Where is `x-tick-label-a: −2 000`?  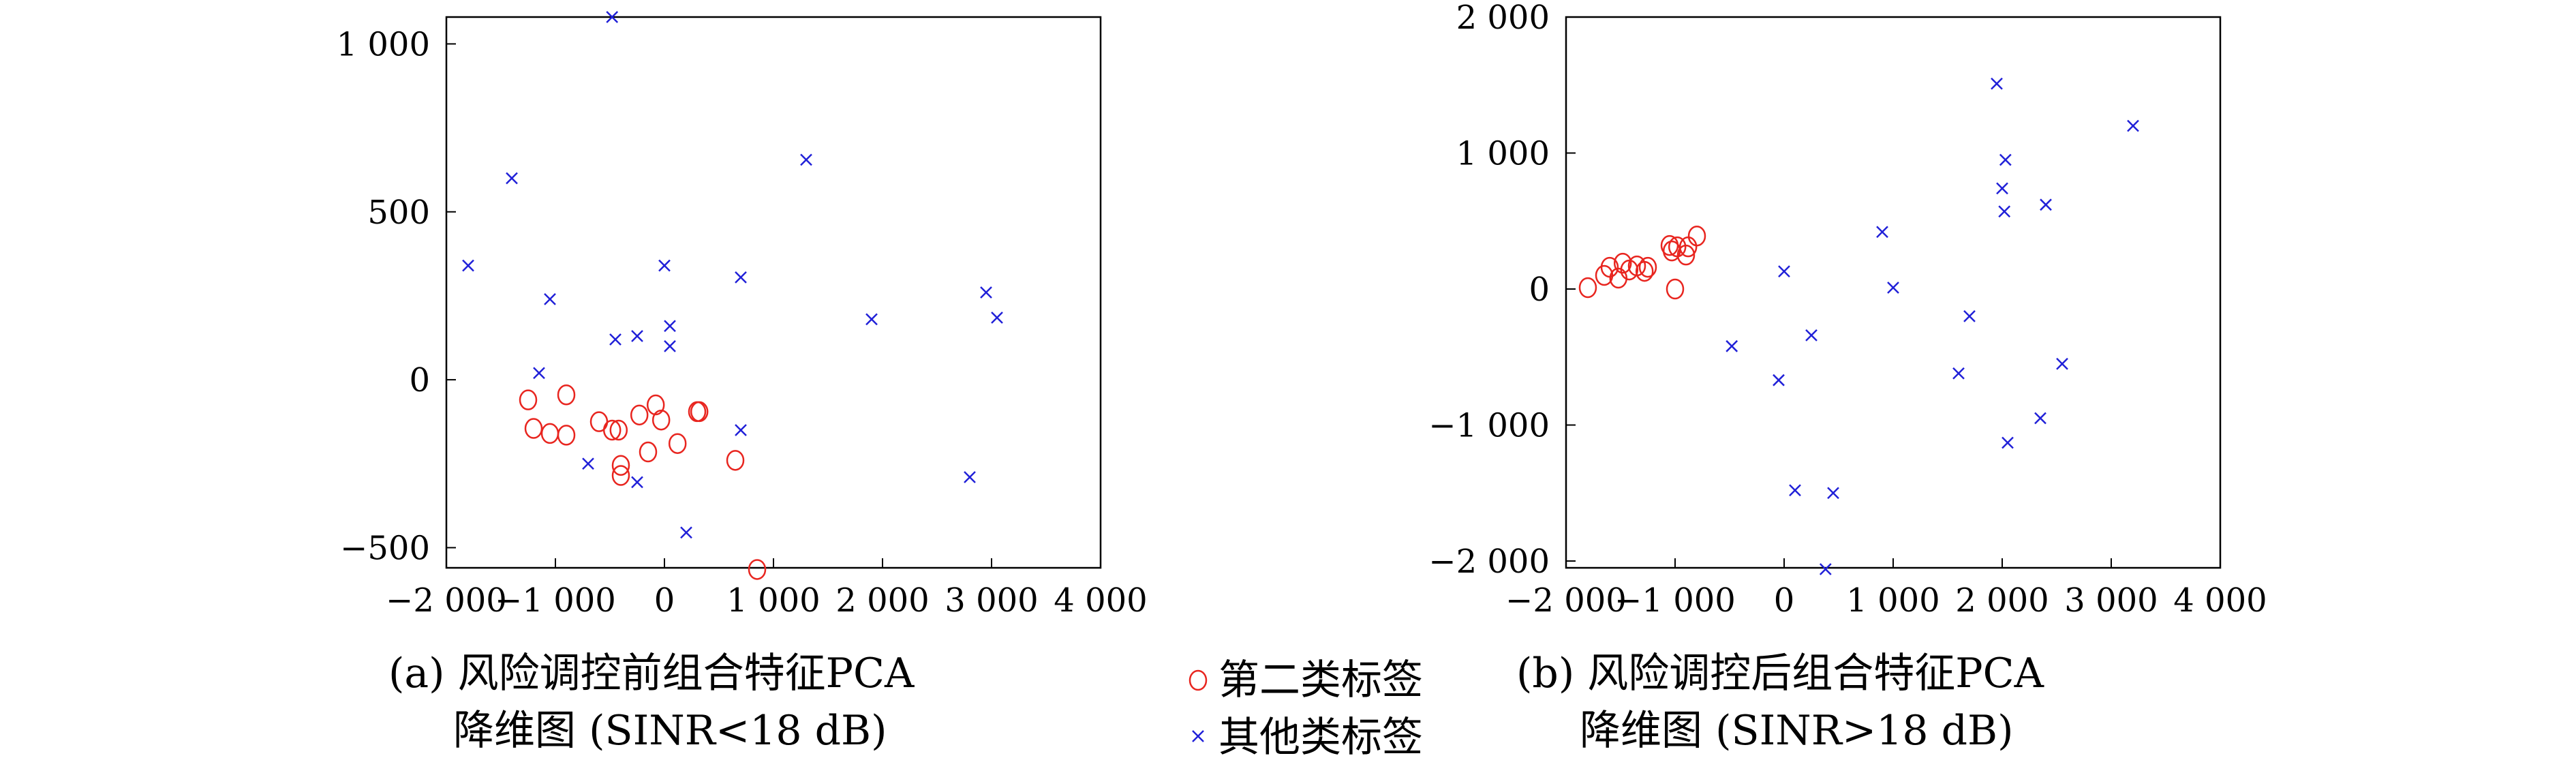 x-tick-label-a: −2 000 is located at coordinates (446, 600).